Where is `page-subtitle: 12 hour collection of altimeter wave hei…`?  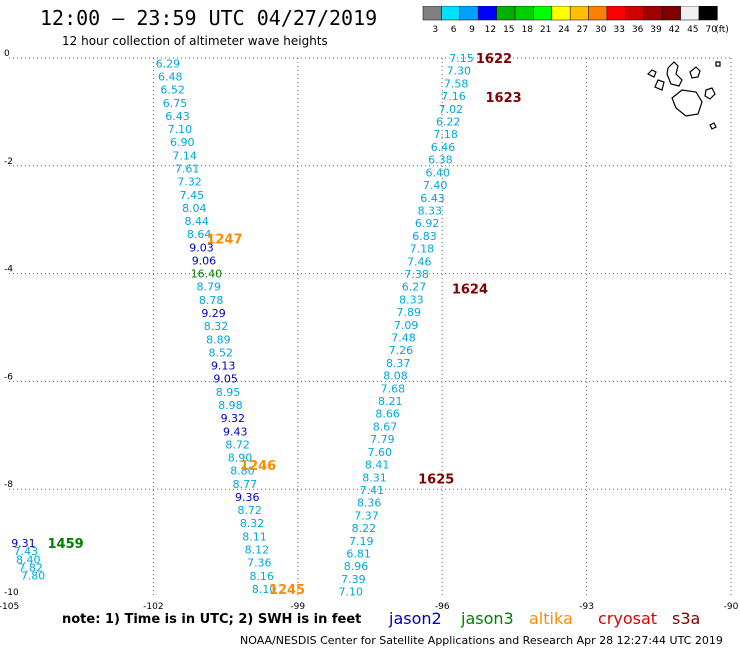
page-subtitle: 12 hour collection of altimeter wave hei… is located at coordinates (195, 41).